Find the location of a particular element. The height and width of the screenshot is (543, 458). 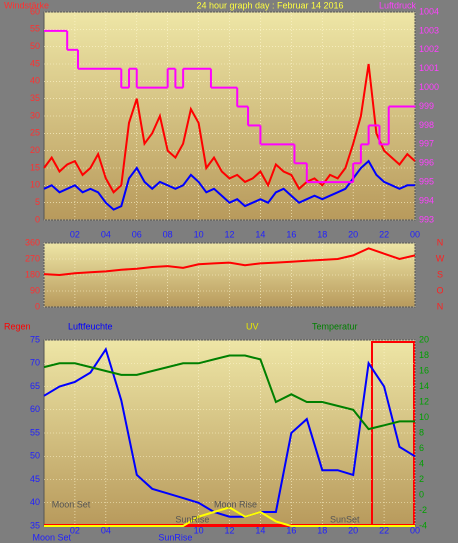

y2-tick-label: 994 is located at coordinates (426, 200).